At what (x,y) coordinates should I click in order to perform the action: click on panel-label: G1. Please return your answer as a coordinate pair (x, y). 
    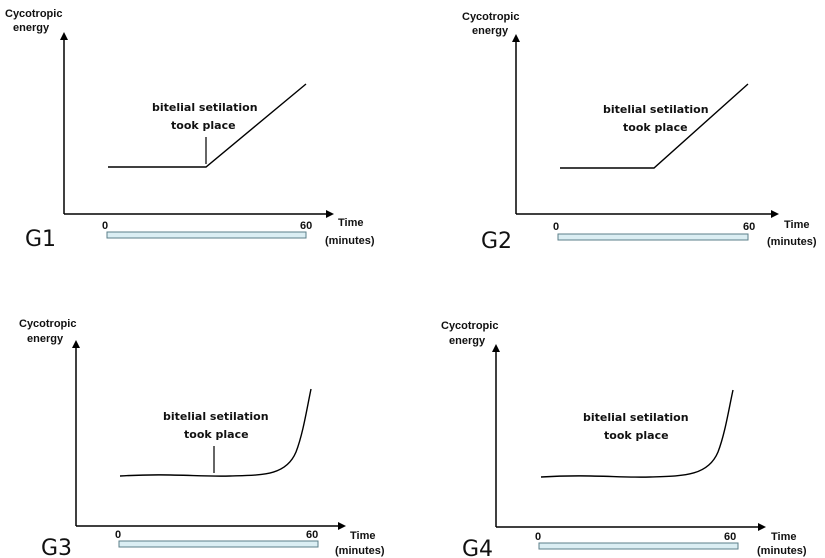
    Looking at the image, I should click on (40, 239).